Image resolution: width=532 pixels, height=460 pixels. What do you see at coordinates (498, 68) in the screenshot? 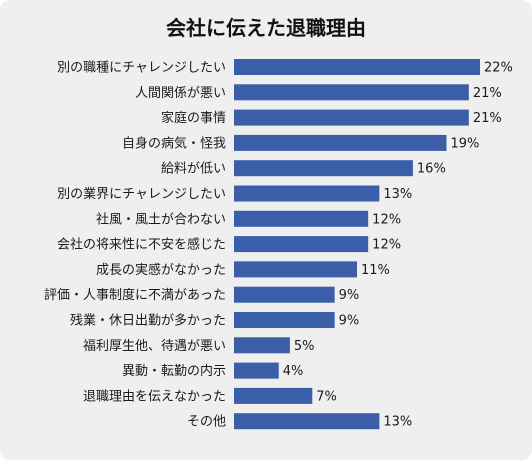
I see `value-label: 22%` at bounding box center [498, 68].